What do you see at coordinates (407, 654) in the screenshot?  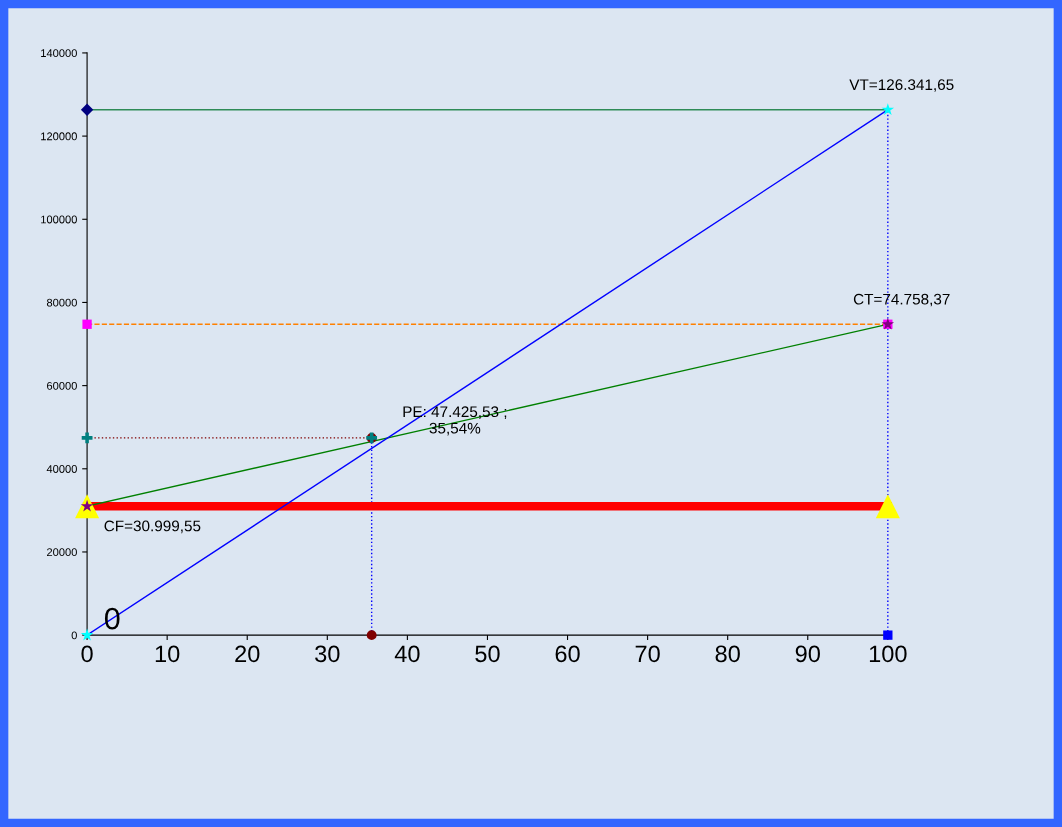 I see `x-tick-label: 40` at bounding box center [407, 654].